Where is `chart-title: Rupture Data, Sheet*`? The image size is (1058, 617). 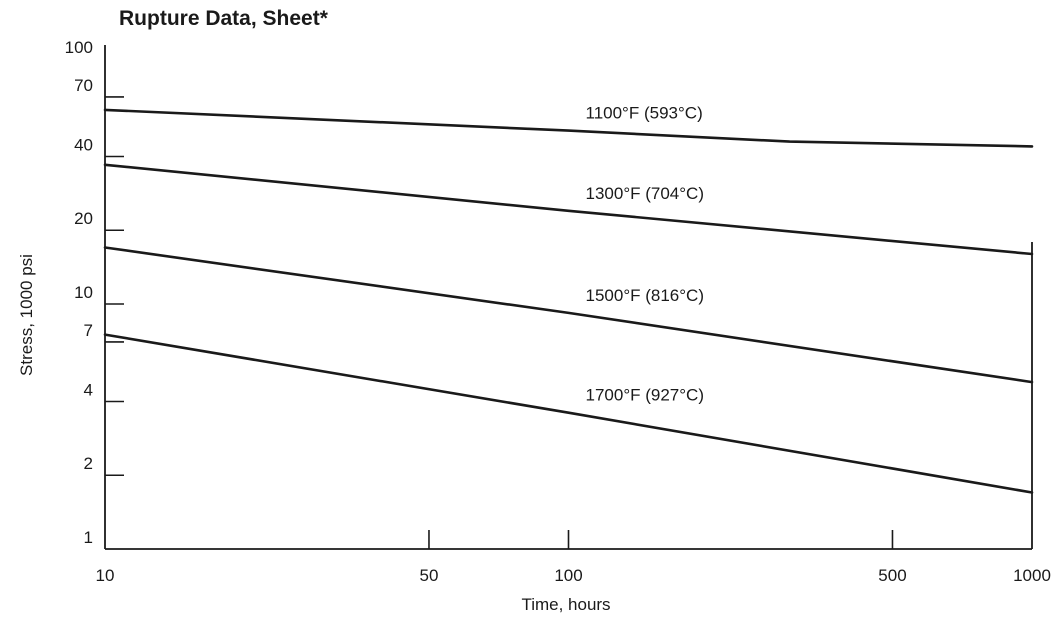 chart-title: Rupture Data, Sheet* is located at coordinates (223, 18).